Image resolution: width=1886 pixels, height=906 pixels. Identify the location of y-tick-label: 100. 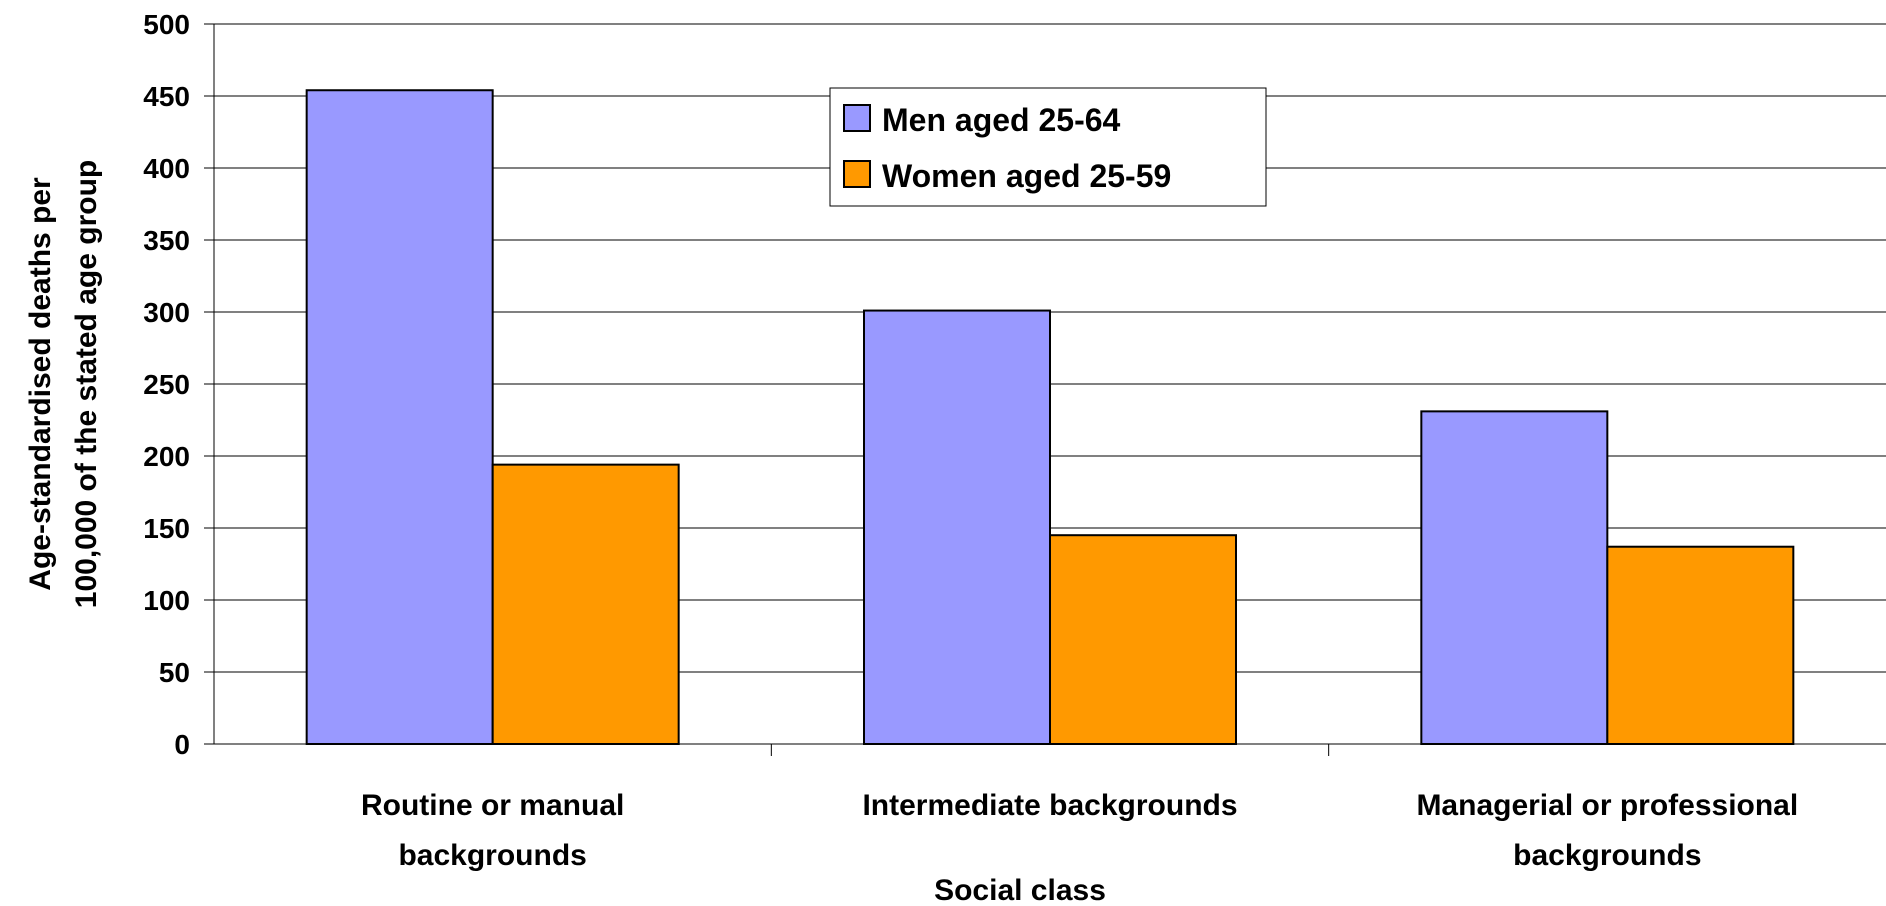
(166, 600).